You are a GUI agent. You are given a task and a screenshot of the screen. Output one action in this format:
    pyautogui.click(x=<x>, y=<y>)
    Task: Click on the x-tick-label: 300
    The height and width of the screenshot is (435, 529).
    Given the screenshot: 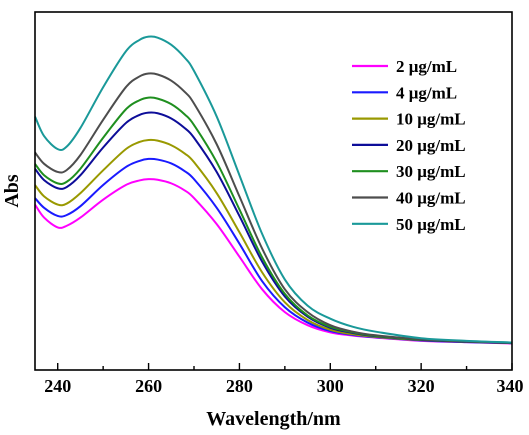 What is the action you would take?
    pyautogui.click(x=330, y=386)
    